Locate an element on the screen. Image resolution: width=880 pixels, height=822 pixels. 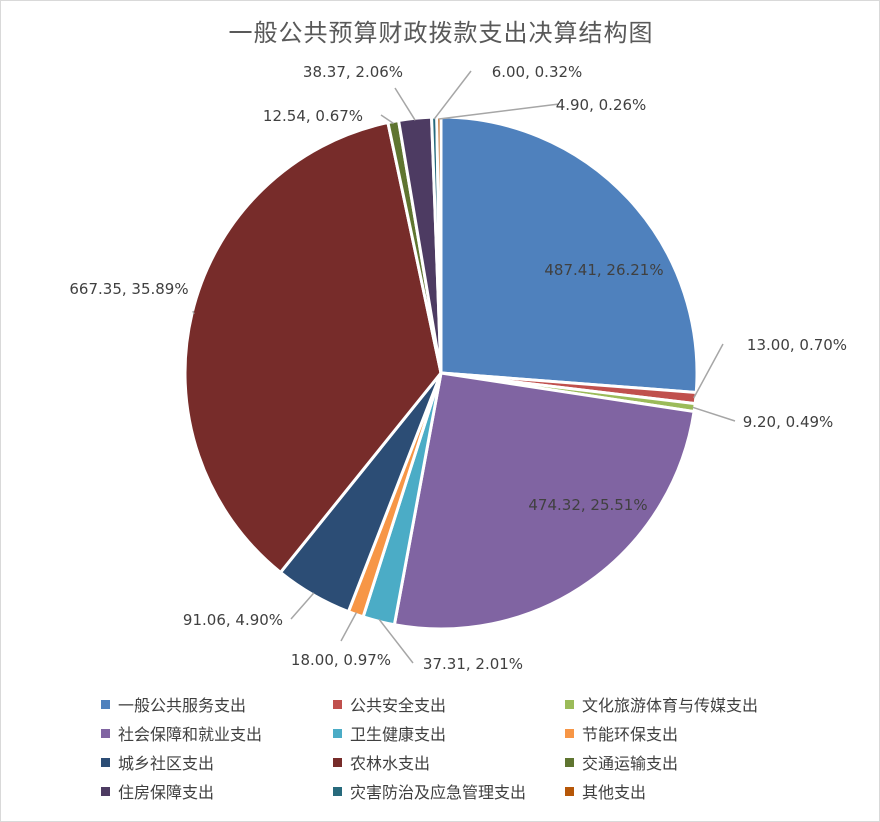
data-label: 4.90, 0.26% is located at coordinates (601, 105).